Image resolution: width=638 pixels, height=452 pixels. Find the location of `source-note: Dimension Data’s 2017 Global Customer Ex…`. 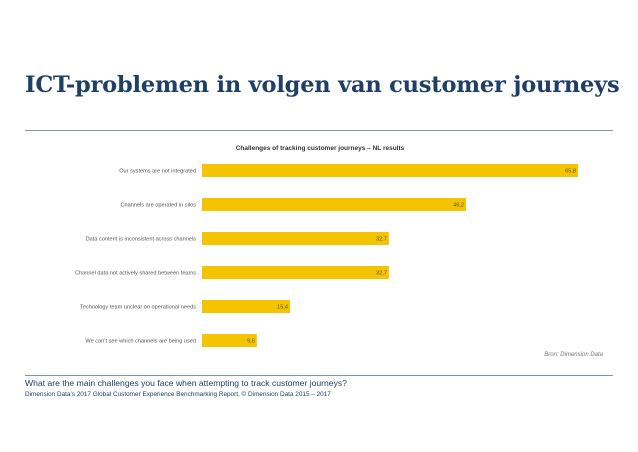

source-note: Dimension Data’s 2017 Global Customer Ex… is located at coordinates (178, 394).